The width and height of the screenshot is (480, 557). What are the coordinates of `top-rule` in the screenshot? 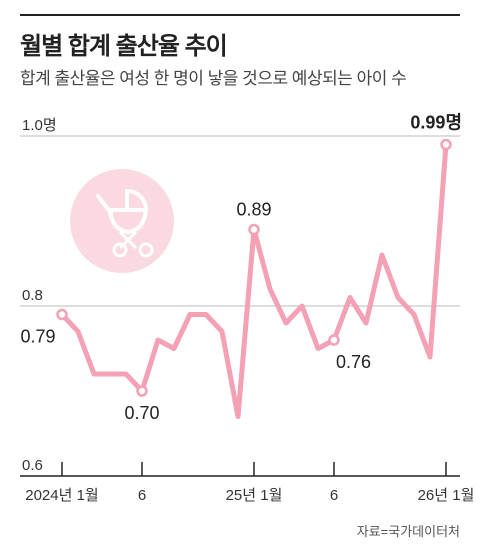 It's located at (240, 15).